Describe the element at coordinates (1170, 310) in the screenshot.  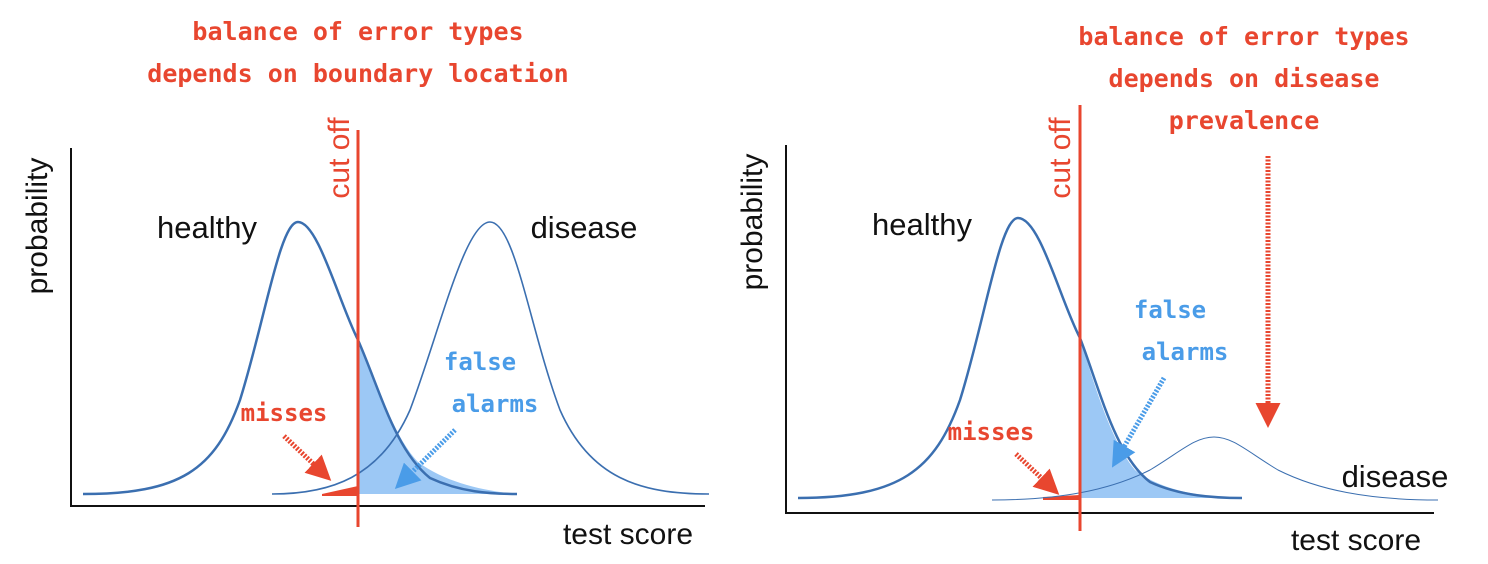
I see `right-false-alarms-line1: false` at that location.